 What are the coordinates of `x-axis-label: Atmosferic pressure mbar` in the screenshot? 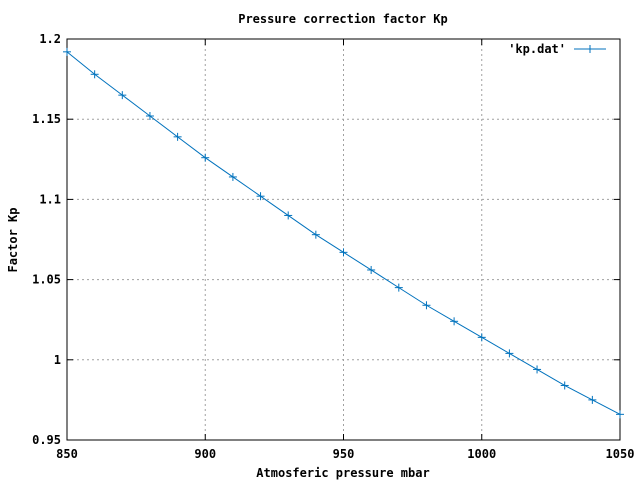 It's located at (342, 473).